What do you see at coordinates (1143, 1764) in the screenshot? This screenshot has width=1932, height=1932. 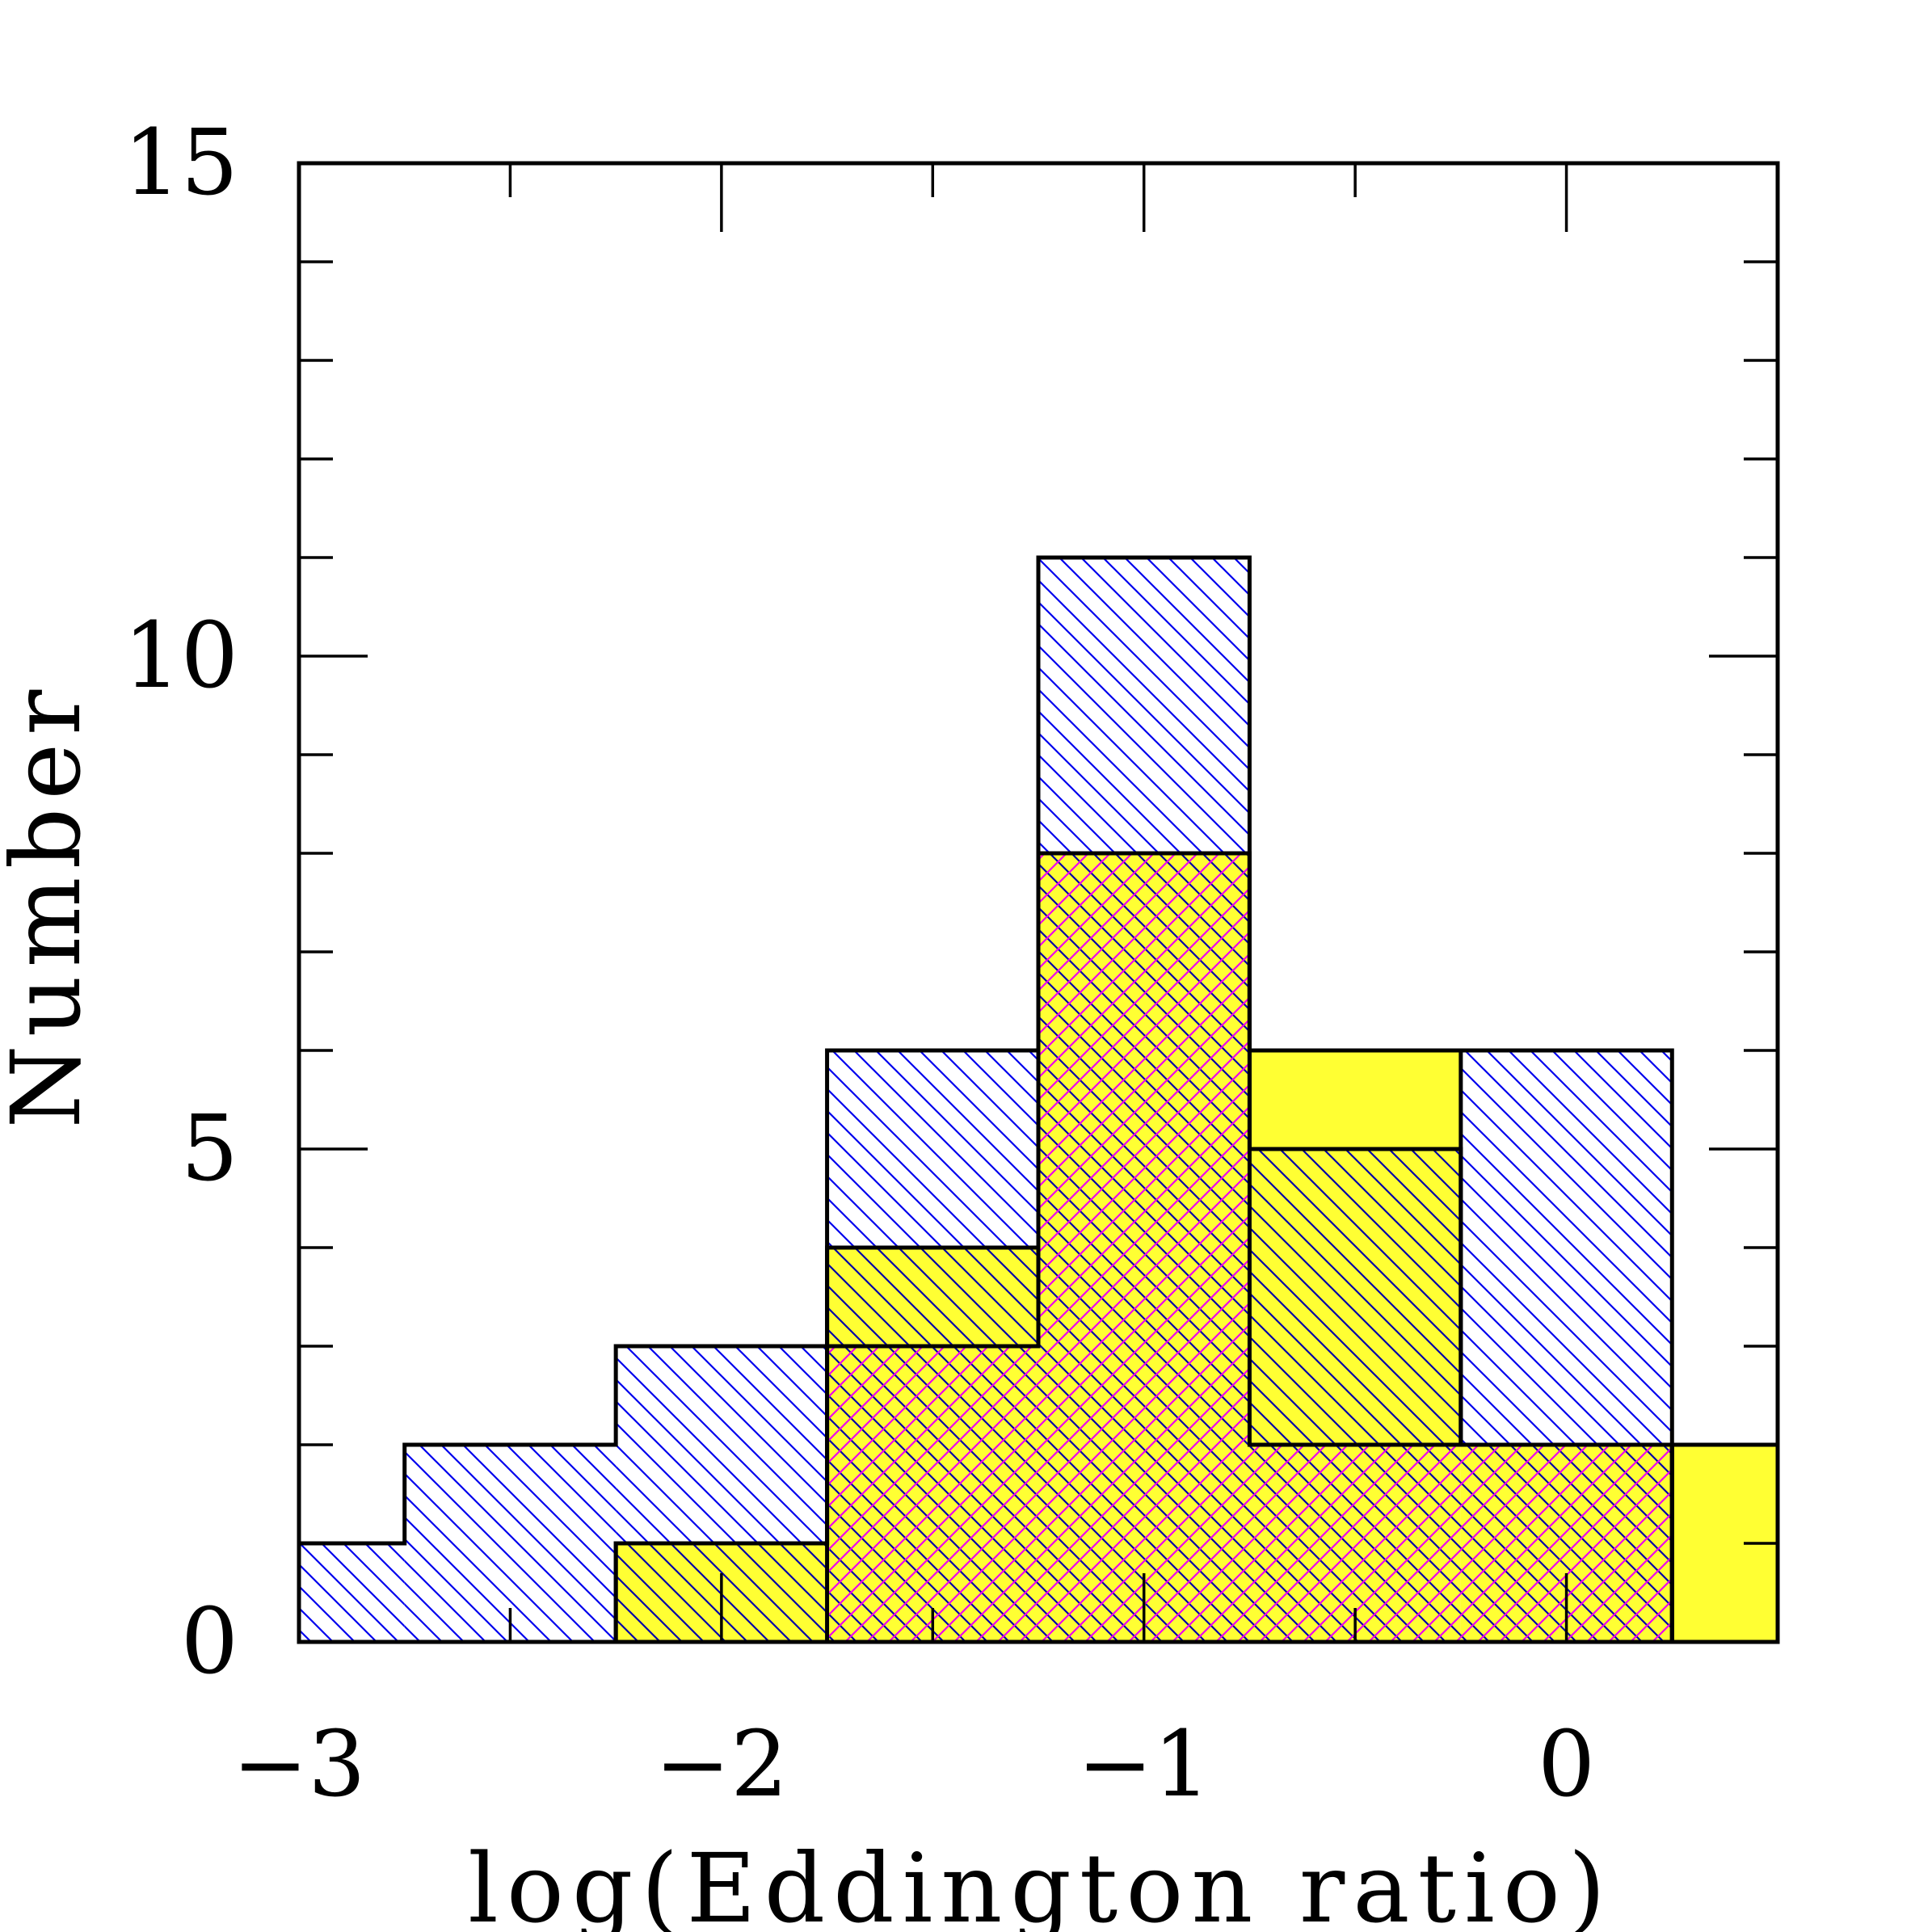 I see `x-tick-label: −1` at bounding box center [1143, 1764].